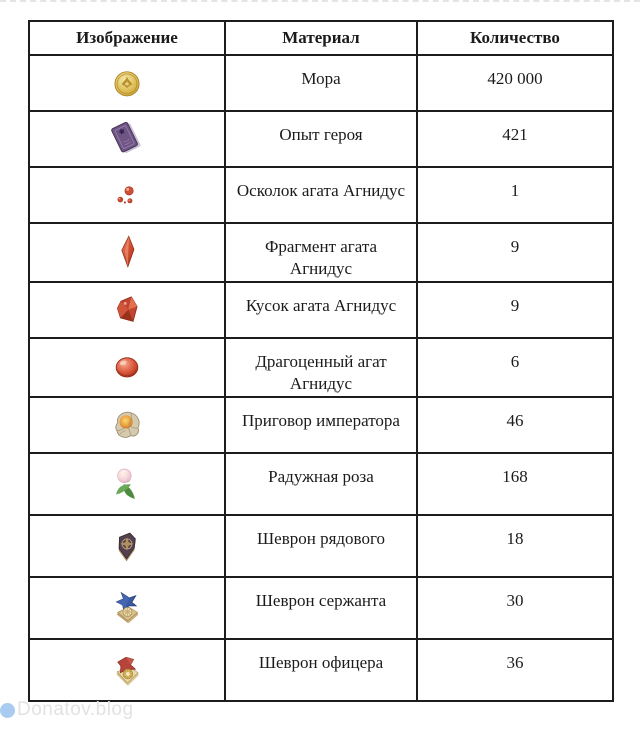 This screenshot has width=640, height=735. What do you see at coordinates (515, 367) in the screenshot?
I see `material-quantity: 6` at bounding box center [515, 367].